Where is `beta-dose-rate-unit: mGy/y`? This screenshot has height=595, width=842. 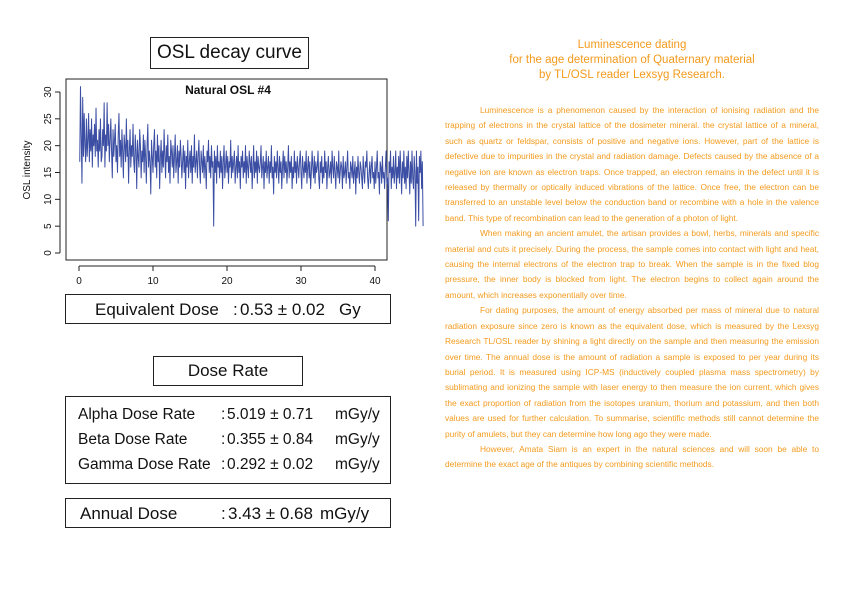
beta-dose-rate-unit: mGy/y is located at coordinates (357, 439).